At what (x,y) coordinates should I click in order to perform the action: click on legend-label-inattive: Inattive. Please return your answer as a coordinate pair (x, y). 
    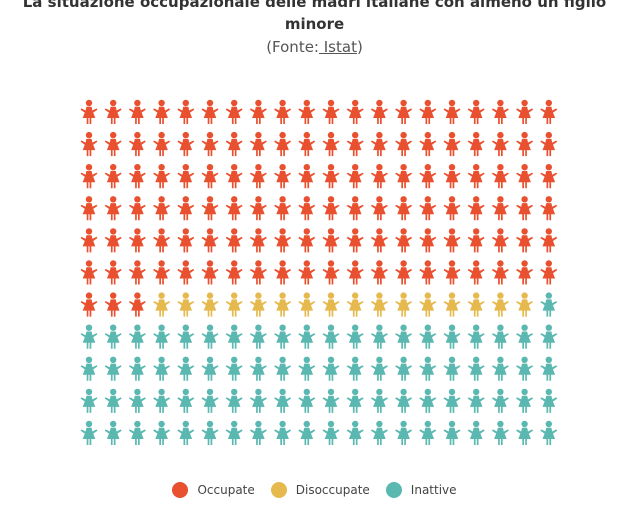
    Looking at the image, I should click on (433, 490).